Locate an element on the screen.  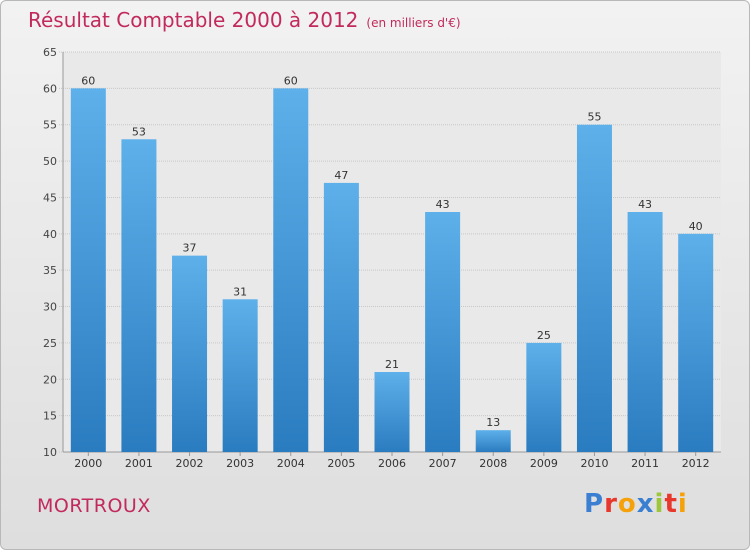
y-tick-label-45: 45 is located at coordinates (50, 197).